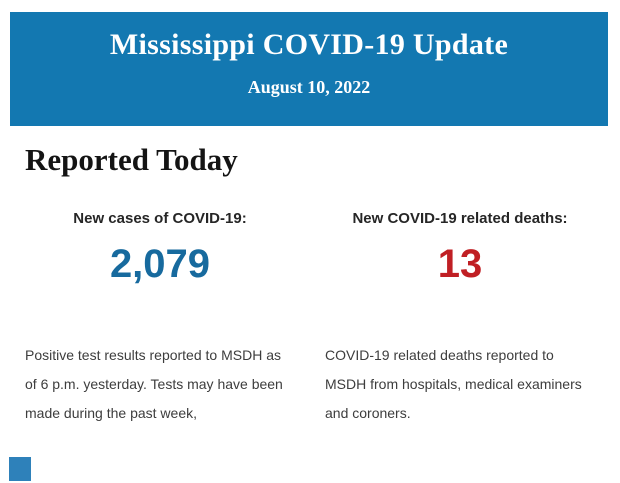 The width and height of the screenshot is (620, 483). I want to click on new-deaths-label: New COVID-19 related deaths:, so click(460, 218).